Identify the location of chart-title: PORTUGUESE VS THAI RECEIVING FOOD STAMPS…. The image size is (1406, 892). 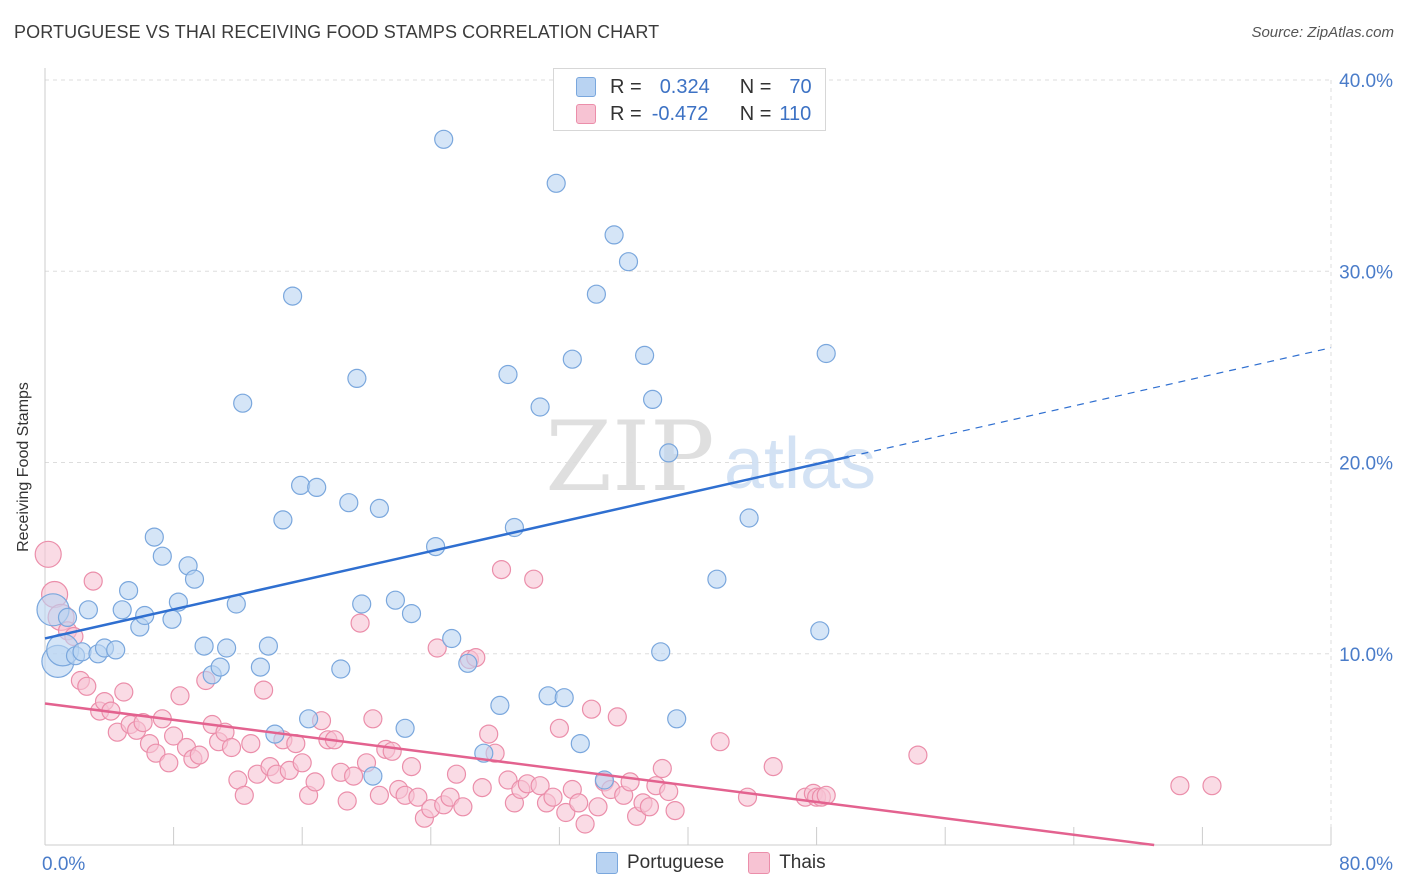
(337, 32).